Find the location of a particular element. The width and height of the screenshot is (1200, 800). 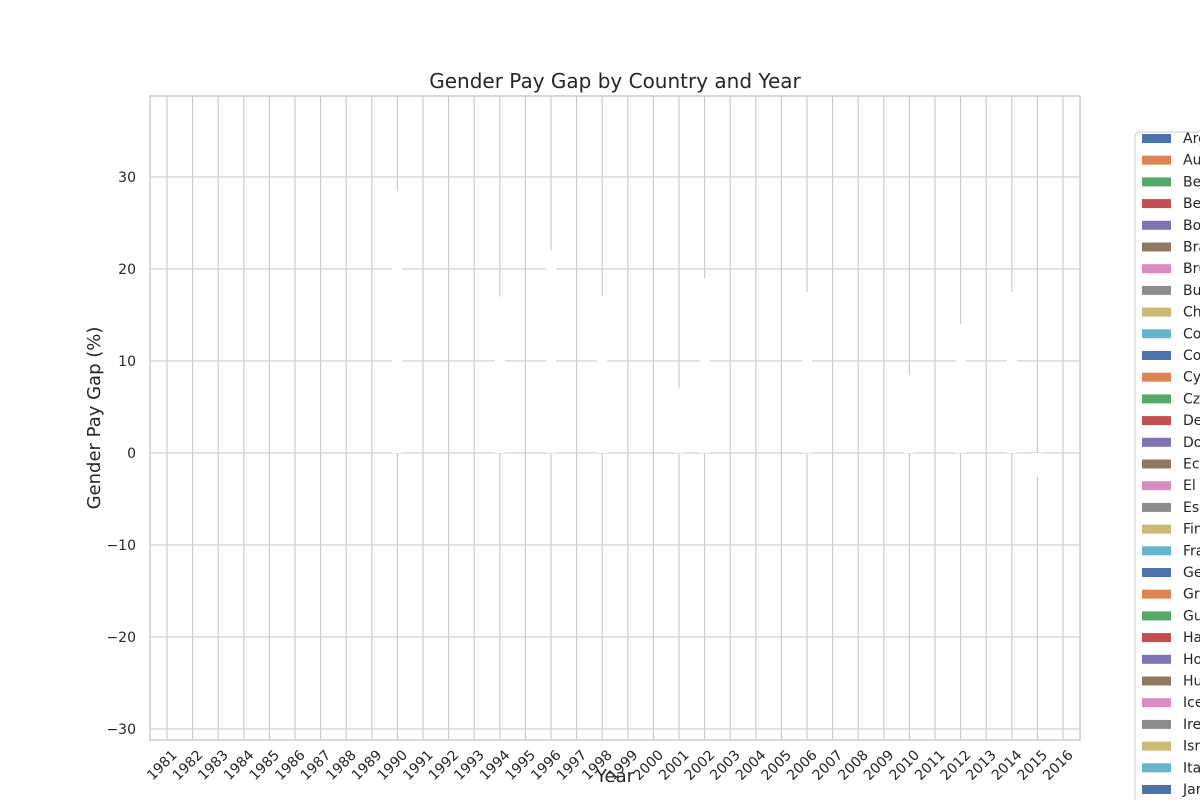

y-tick-label: 20 is located at coordinates (127, 270).